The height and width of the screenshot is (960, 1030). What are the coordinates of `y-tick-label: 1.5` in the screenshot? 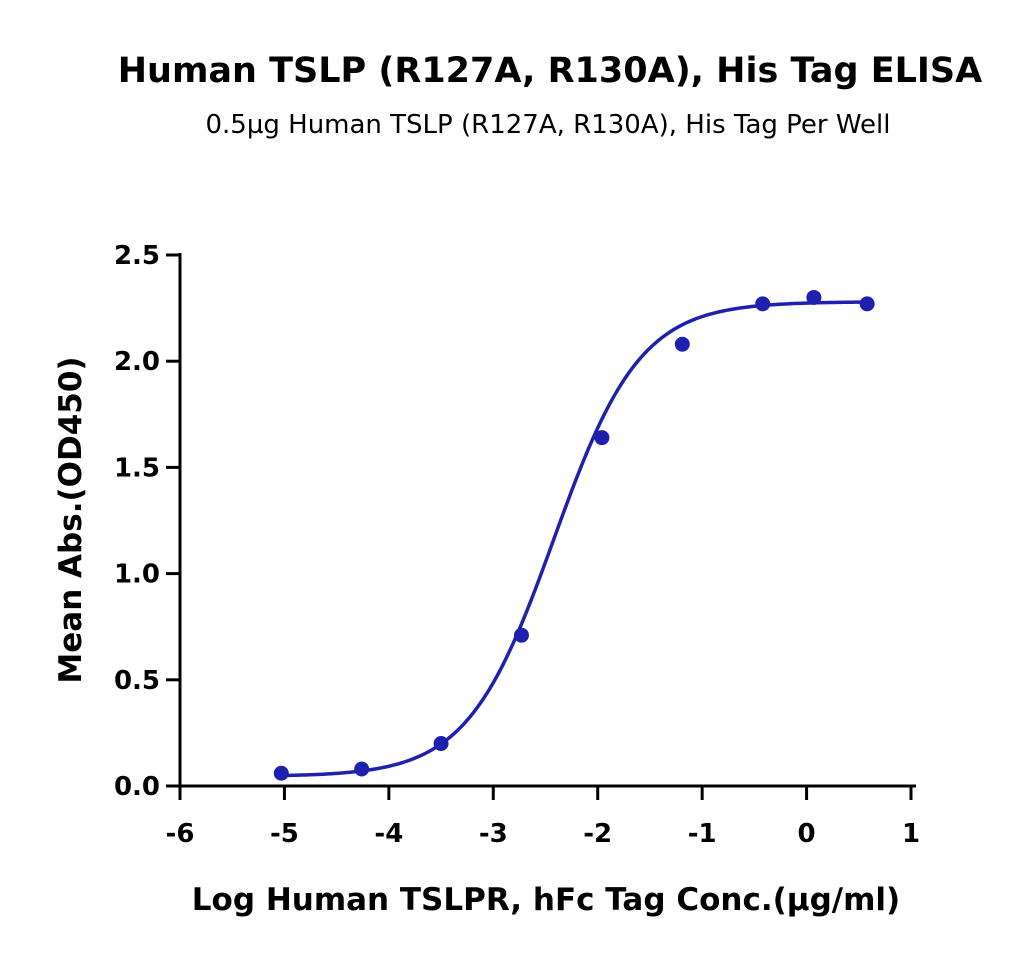 It's located at (137, 468).